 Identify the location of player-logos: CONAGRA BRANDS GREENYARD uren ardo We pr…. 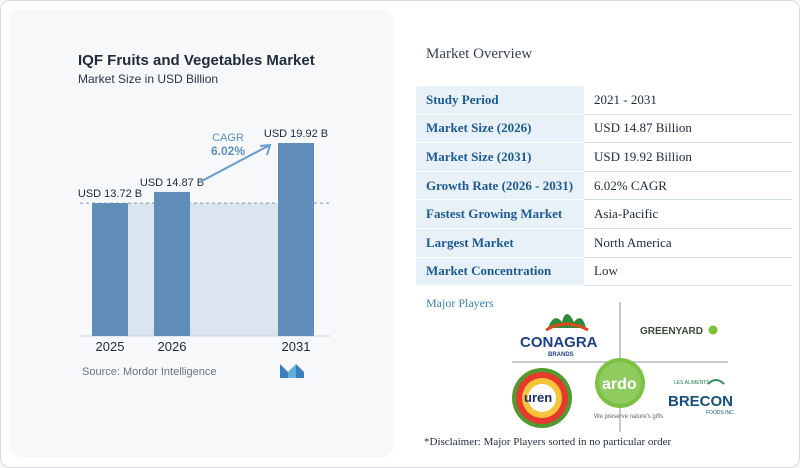
(623, 367).